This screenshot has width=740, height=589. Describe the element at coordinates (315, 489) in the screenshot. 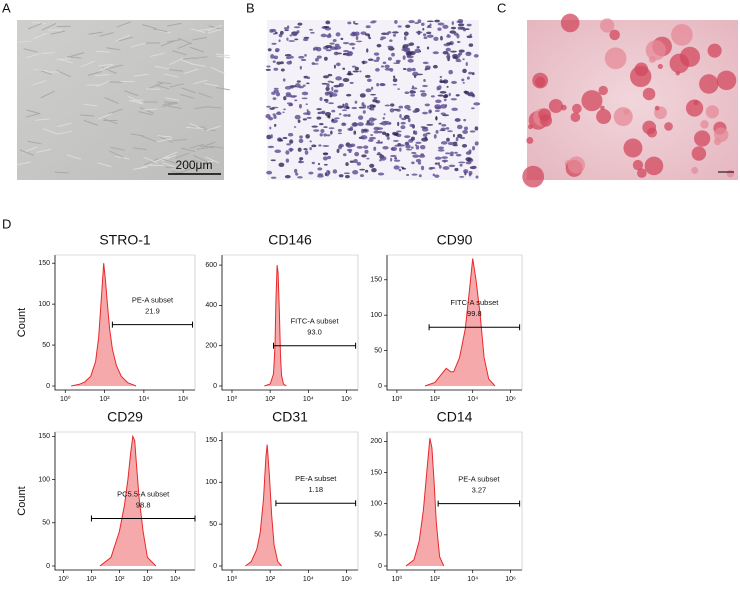

I see `gate-value: 1.18` at that location.